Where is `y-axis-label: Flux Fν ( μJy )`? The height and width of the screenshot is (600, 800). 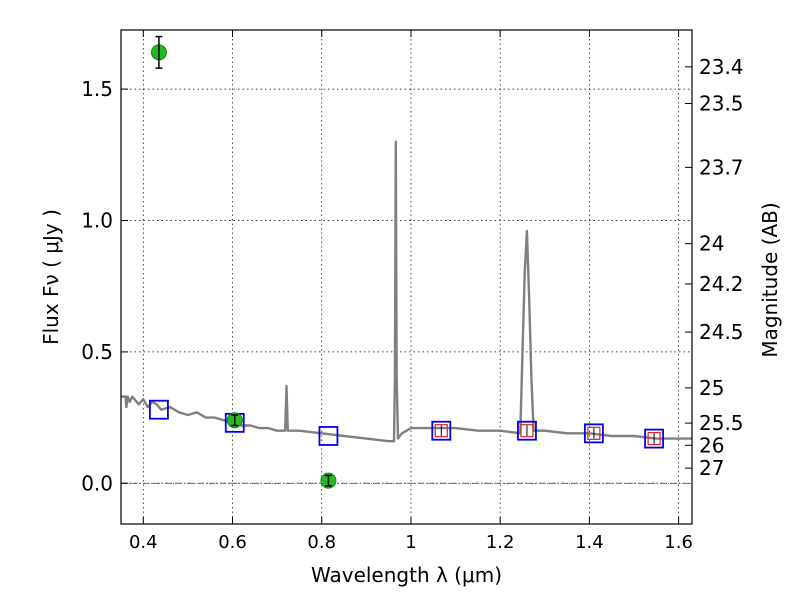 y-axis-label: Flux Fν ( μJy ) is located at coordinates (51, 277).